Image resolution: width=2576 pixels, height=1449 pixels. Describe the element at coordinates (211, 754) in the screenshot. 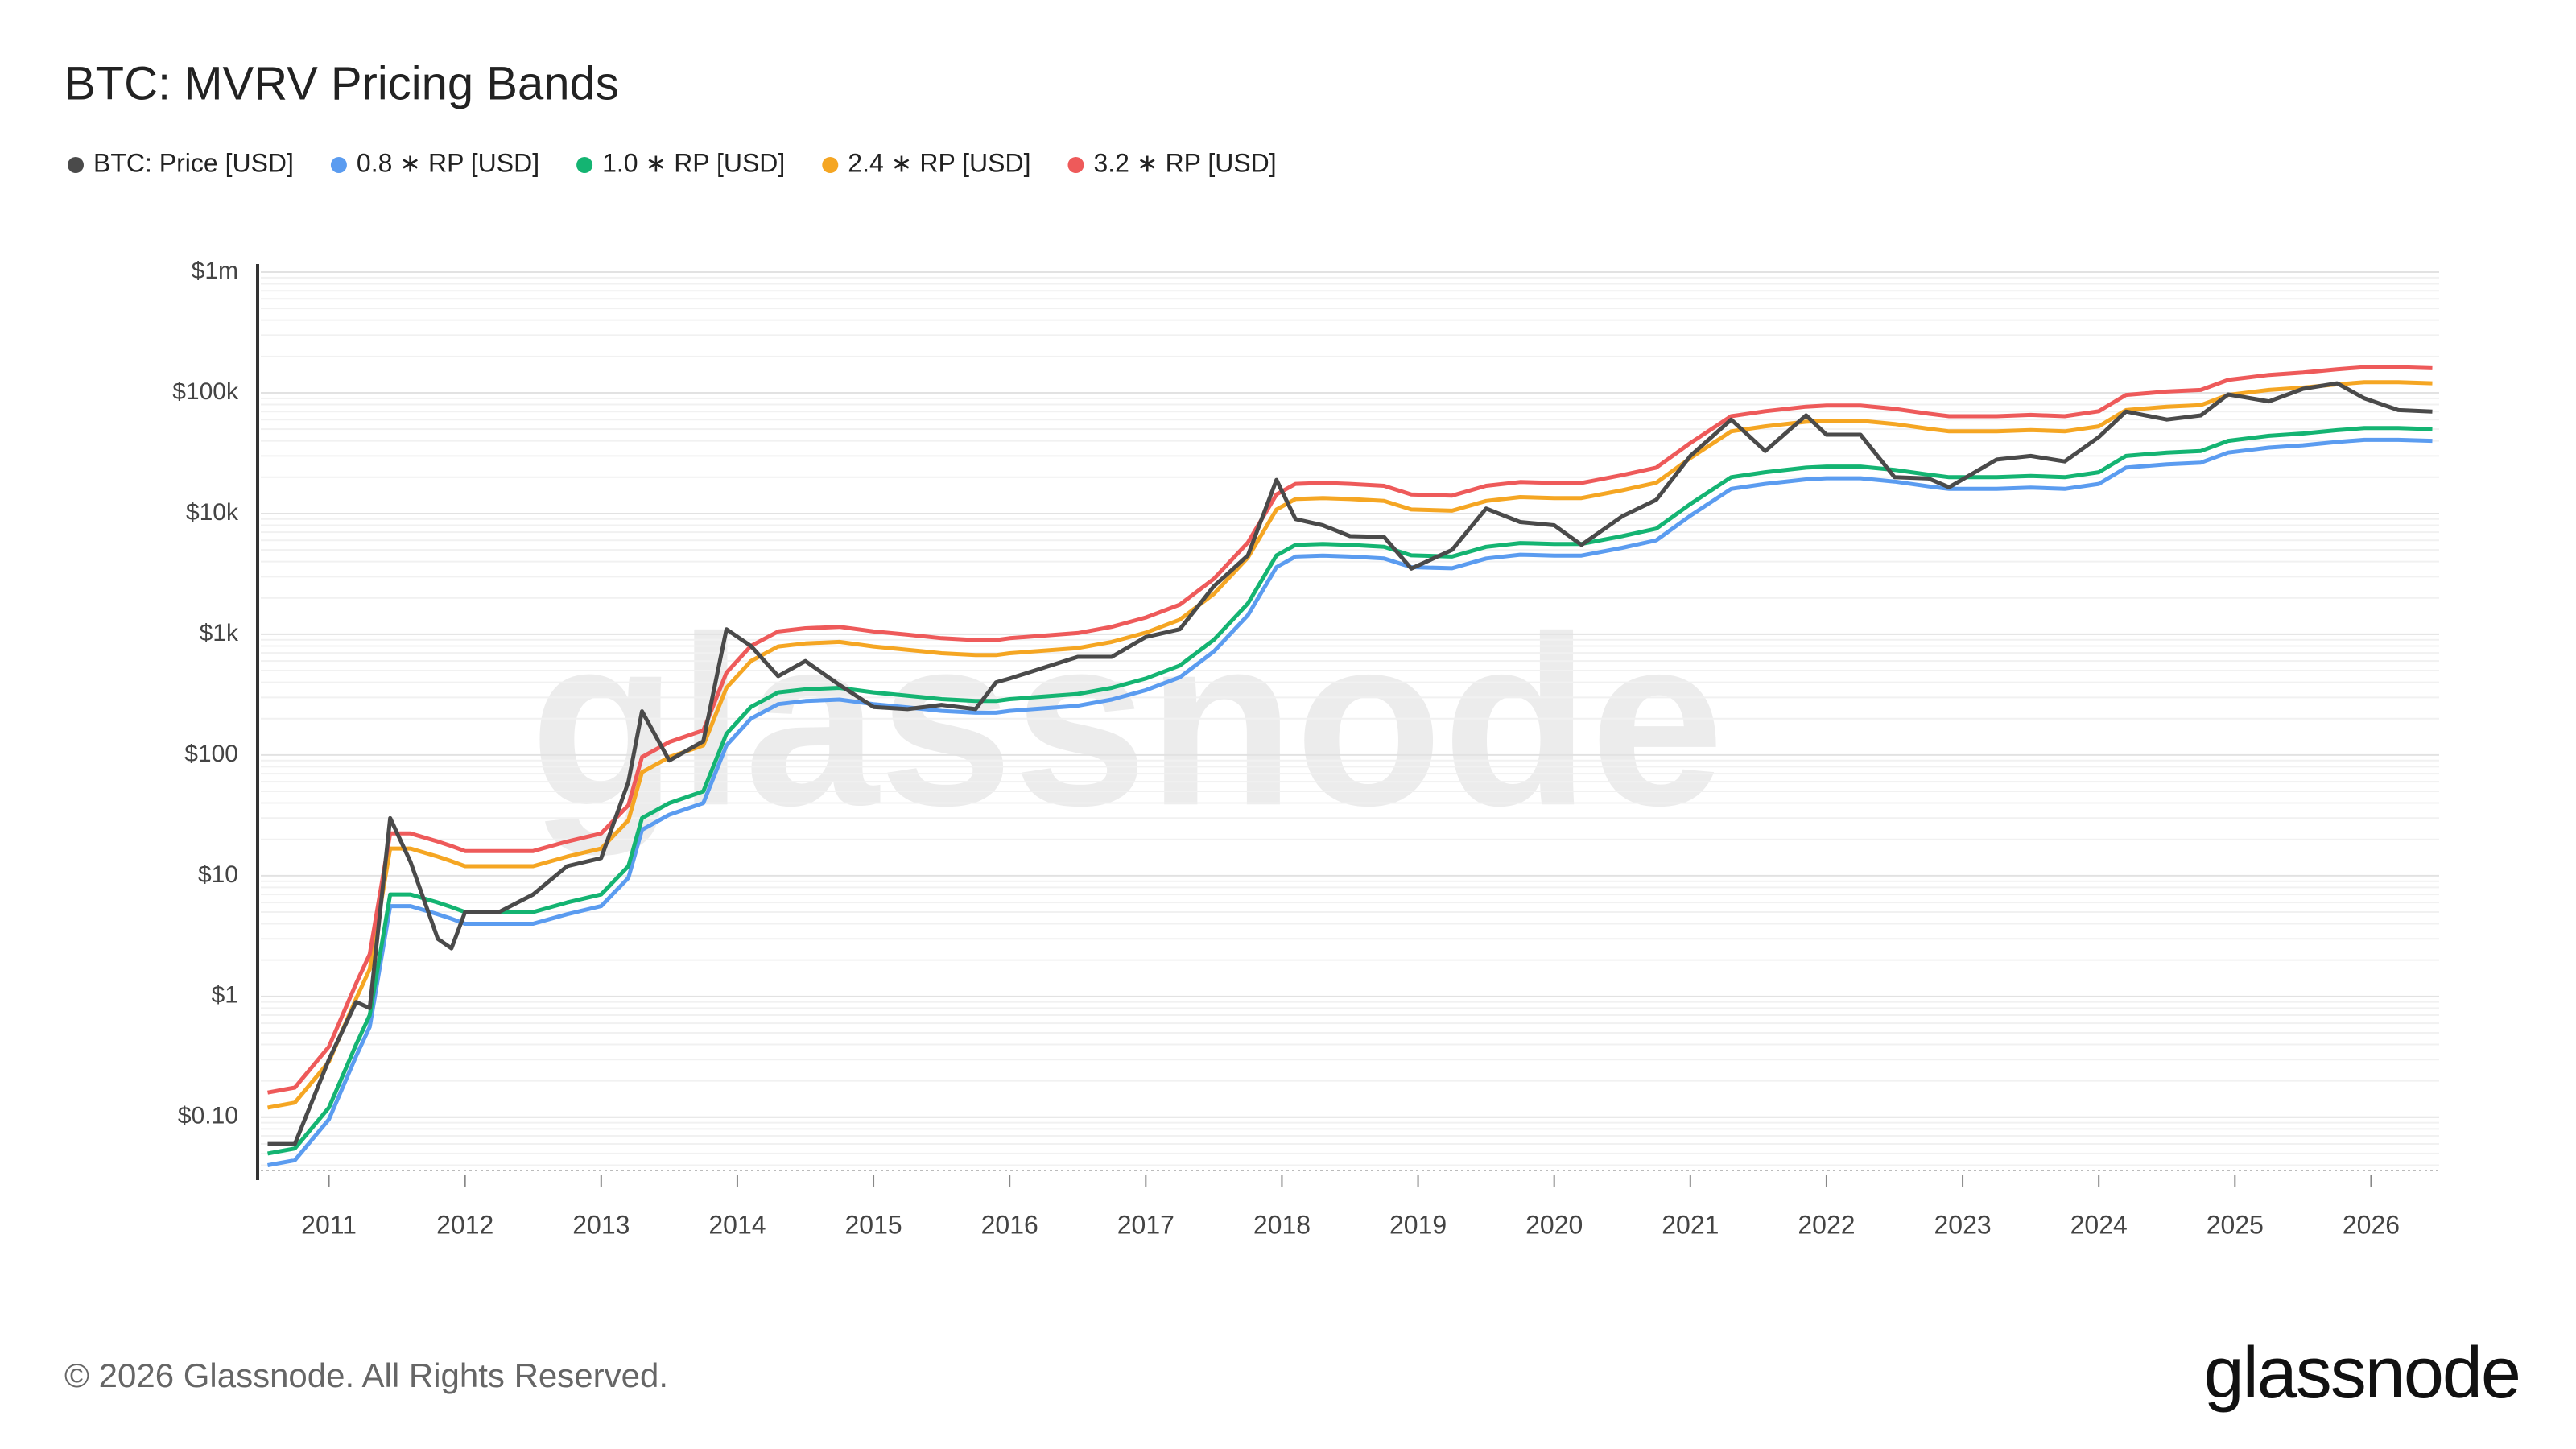

I see `y-tick-label: $100` at that location.